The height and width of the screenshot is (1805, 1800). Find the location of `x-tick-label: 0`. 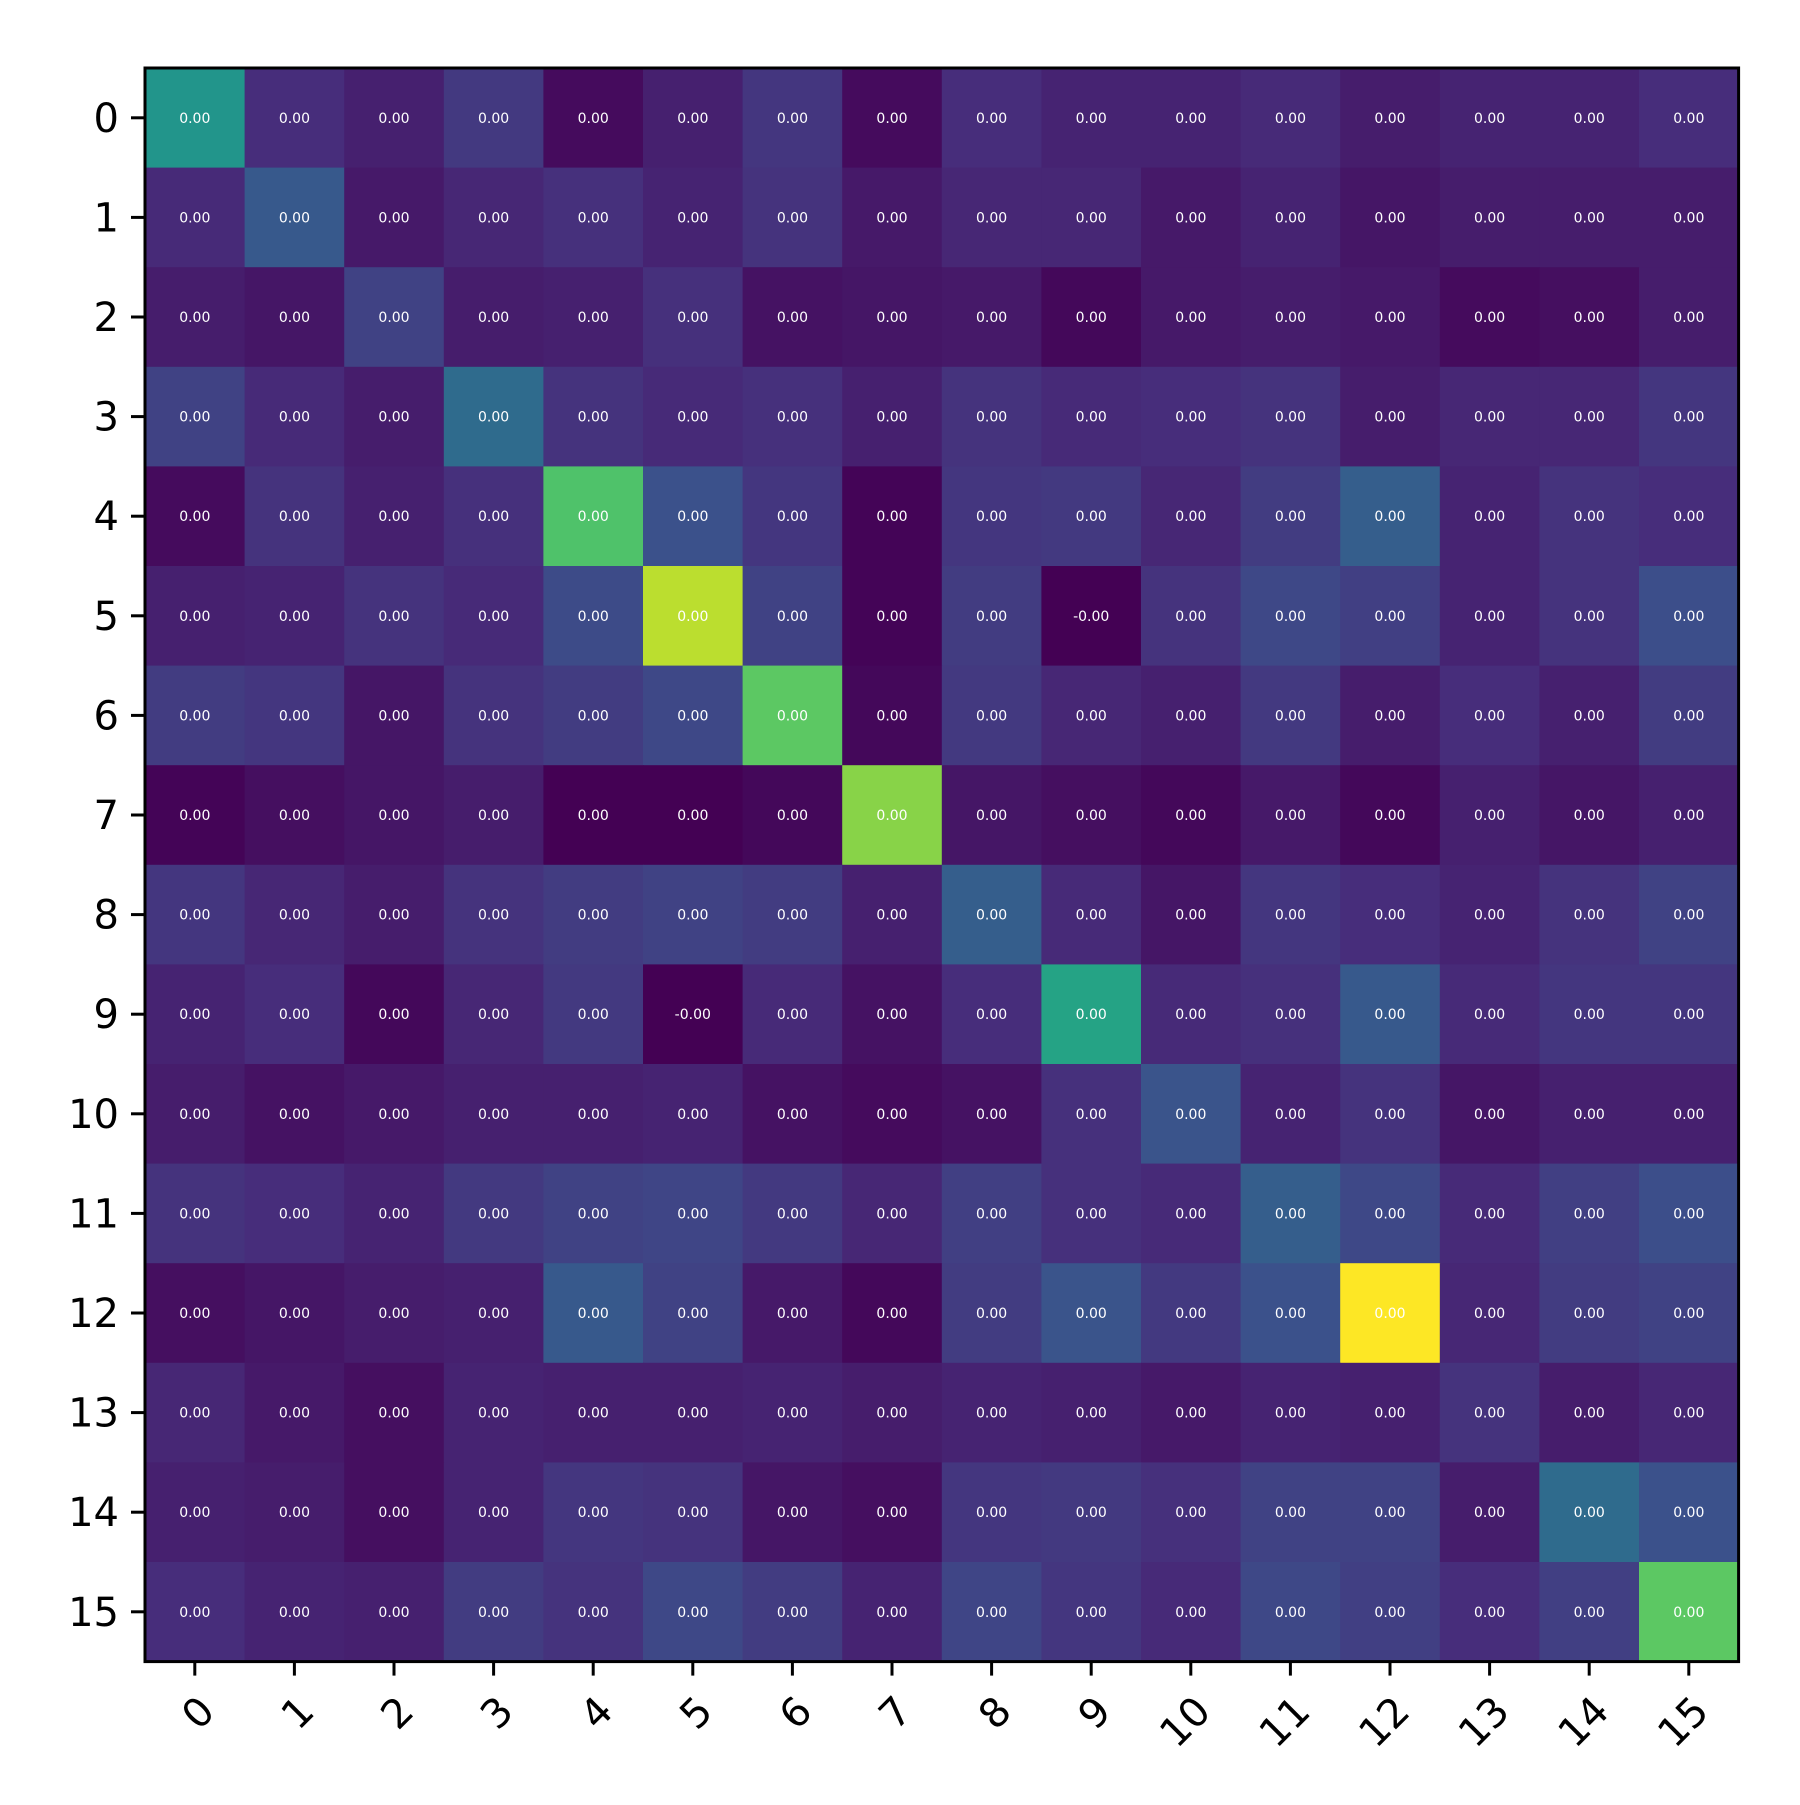

x-tick-label: 0 is located at coordinates (198, 1713).